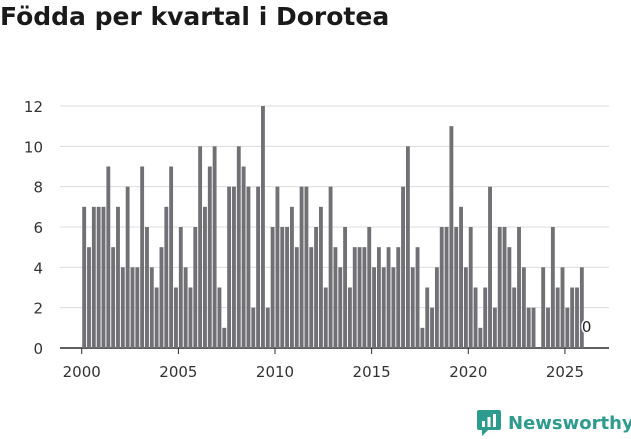 The width and height of the screenshot is (631, 439). What do you see at coordinates (275, 372) in the screenshot?
I see `x-tick-label: 2010` at bounding box center [275, 372].